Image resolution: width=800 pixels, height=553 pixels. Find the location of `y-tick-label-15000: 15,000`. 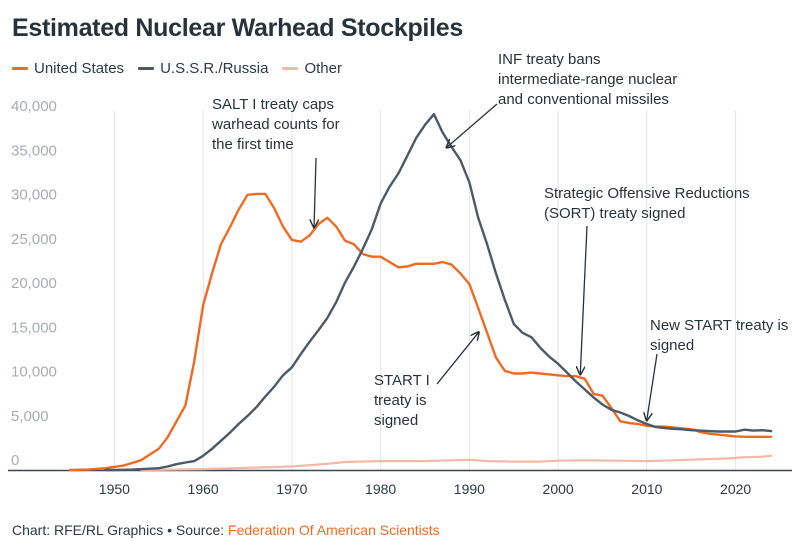

y-tick-label-15000: 15,000 is located at coordinates (34, 327).